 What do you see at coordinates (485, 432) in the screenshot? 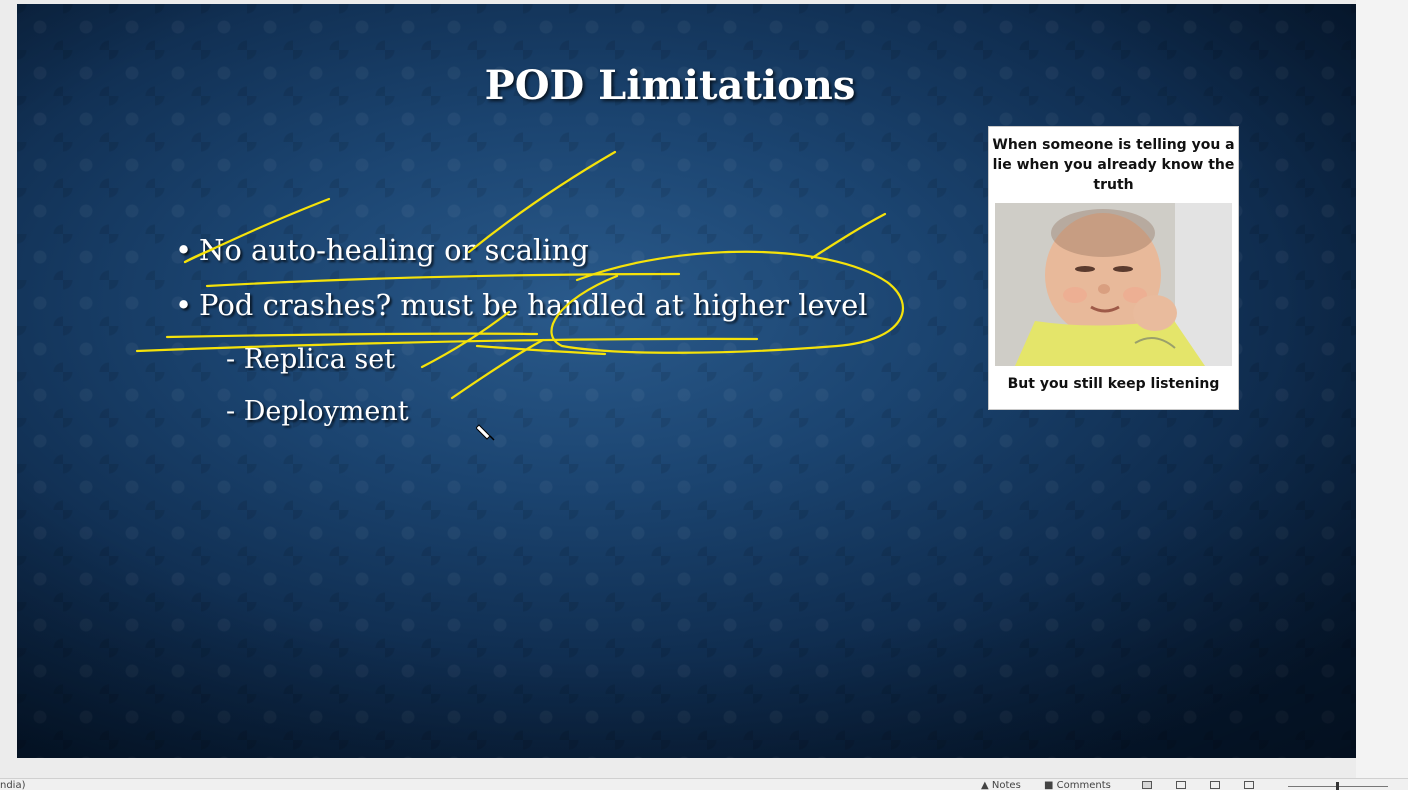
I see `pen-cursor-icon` at bounding box center [485, 432].